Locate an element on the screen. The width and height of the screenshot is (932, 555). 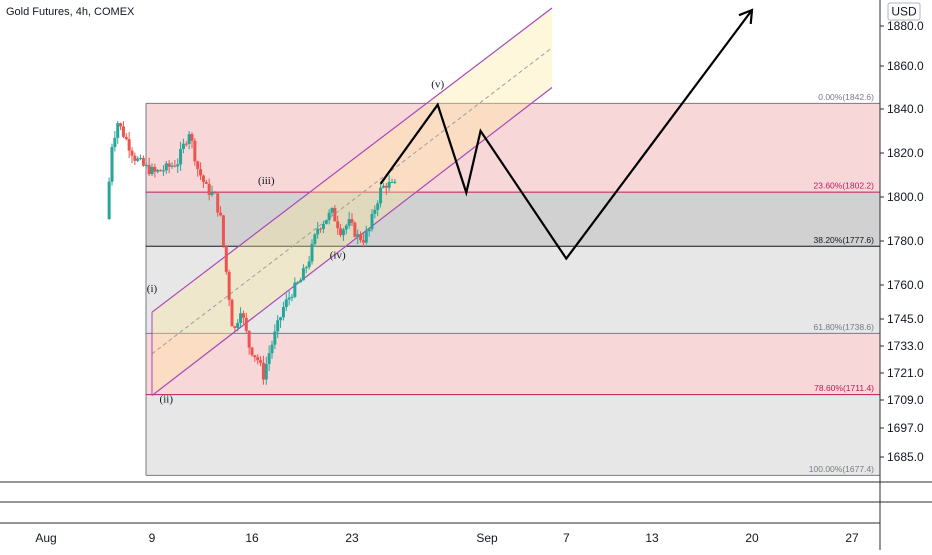
wave-label: (iv) is located at coordinates (338, 256).